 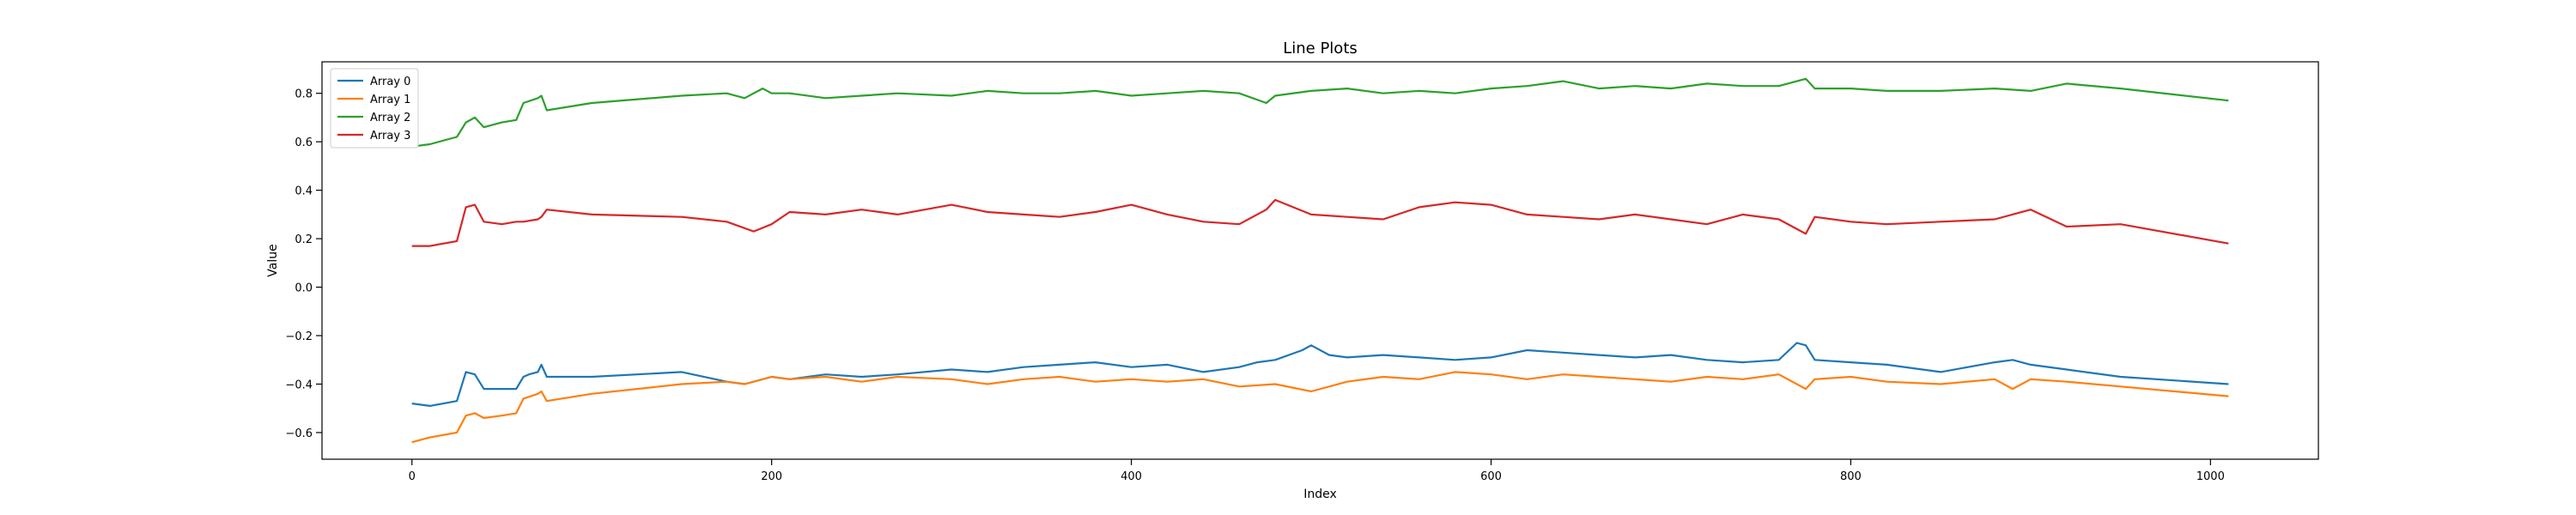 I want to click on legend-label-1: Array 1, so click(x=390, y=100).